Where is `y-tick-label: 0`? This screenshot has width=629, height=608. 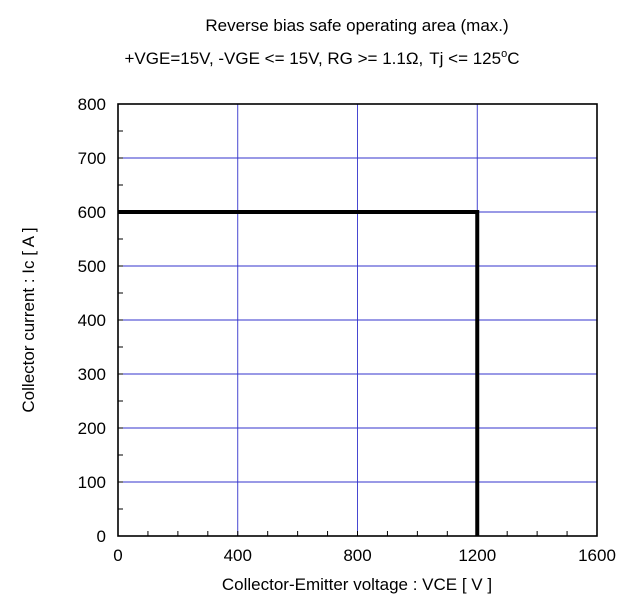 y-tick-label: 0 is located at coordinates (101, 536).